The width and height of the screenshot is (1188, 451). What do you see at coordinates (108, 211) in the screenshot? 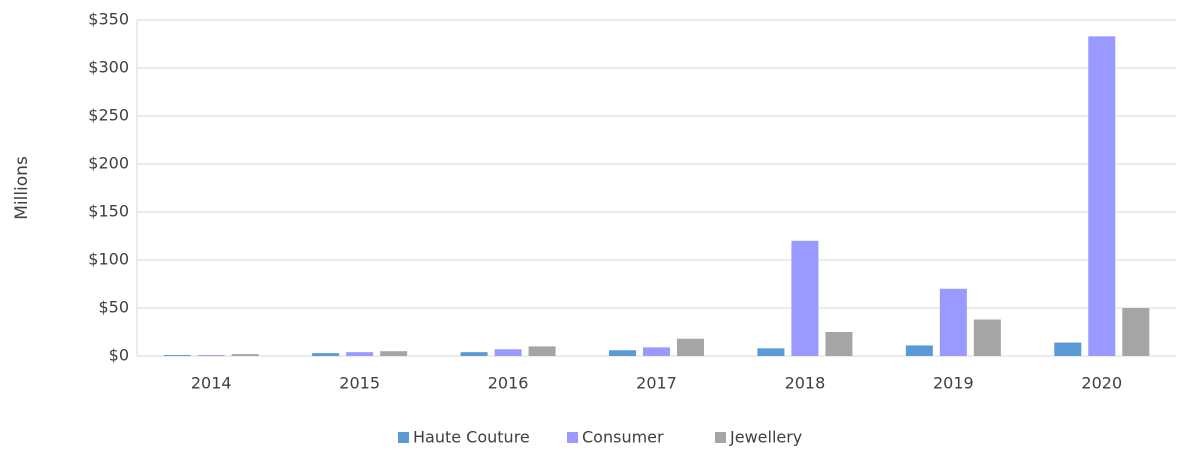
I see `y-tick-label: $150` at bounding box center [108, 211].